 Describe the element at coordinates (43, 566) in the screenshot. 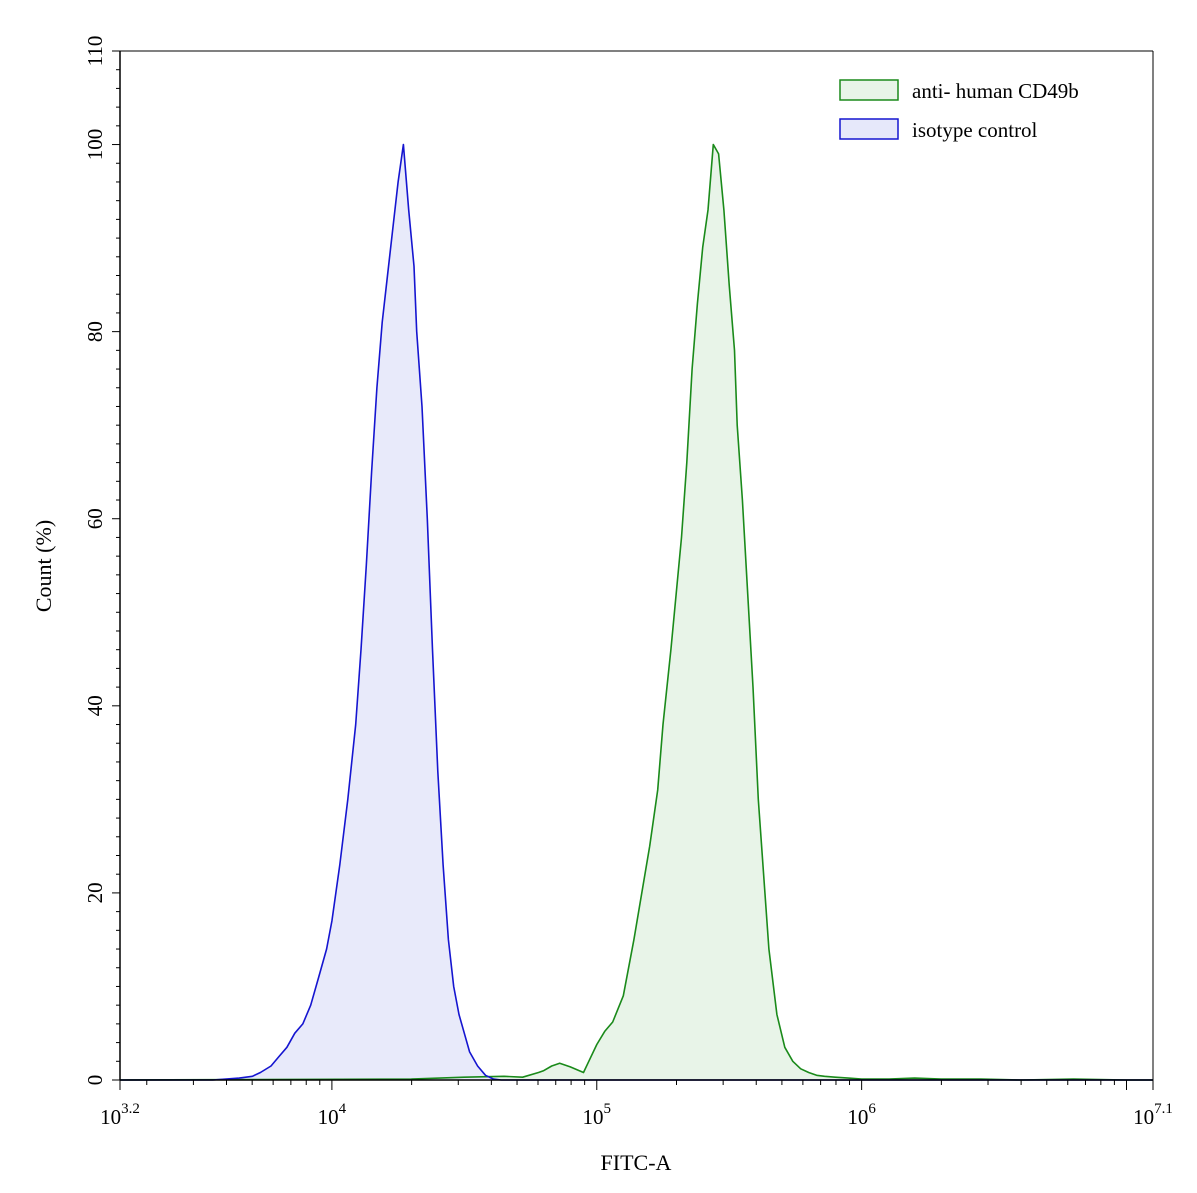

I see `y-axis-title: Count (%)` at that location.